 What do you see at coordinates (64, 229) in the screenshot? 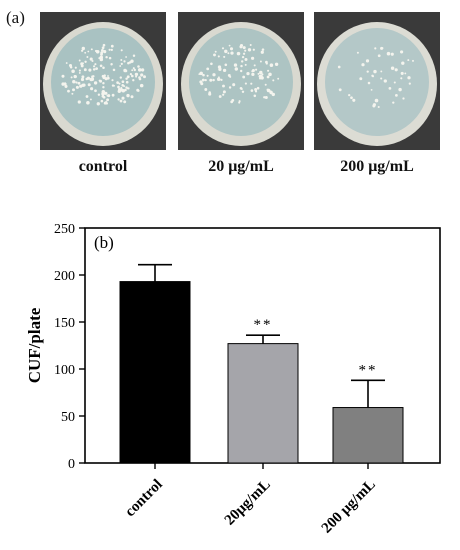
I see `y-tick-label: 250` at bounding box center [64, 229].